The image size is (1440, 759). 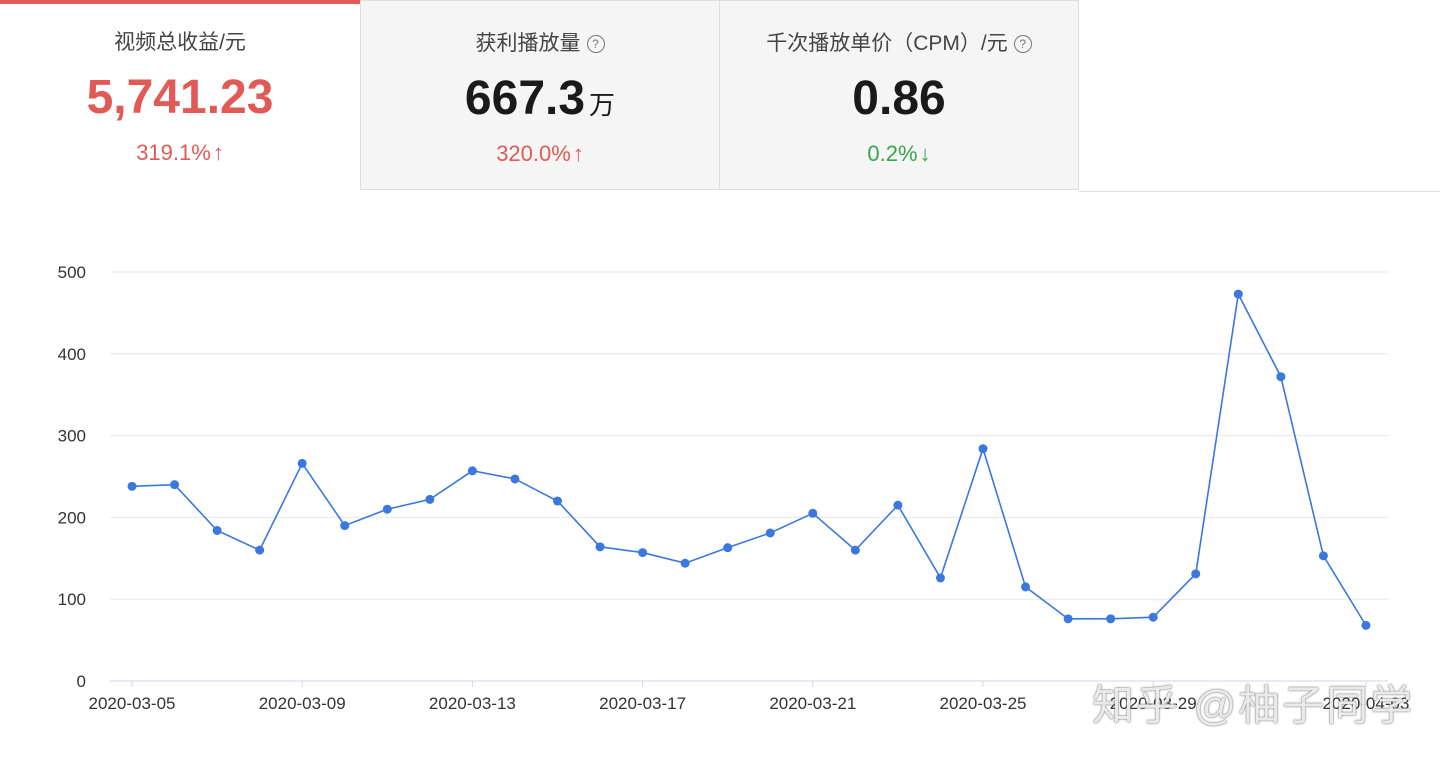 What do you see at coordinates (602, 105) in the screenshot?
I see `metric-unit: 万` at bounding box center [602, 105].